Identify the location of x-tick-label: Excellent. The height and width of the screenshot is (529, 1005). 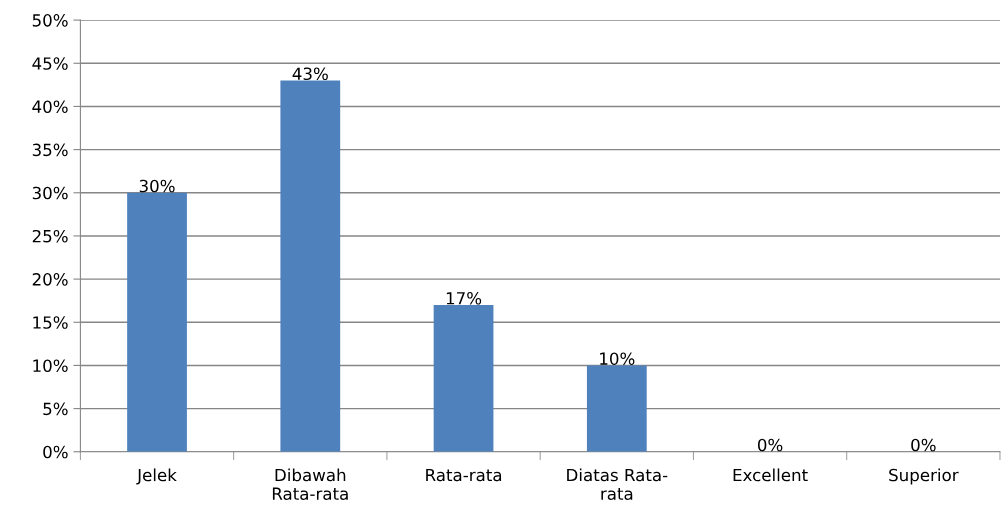
(770, 475).